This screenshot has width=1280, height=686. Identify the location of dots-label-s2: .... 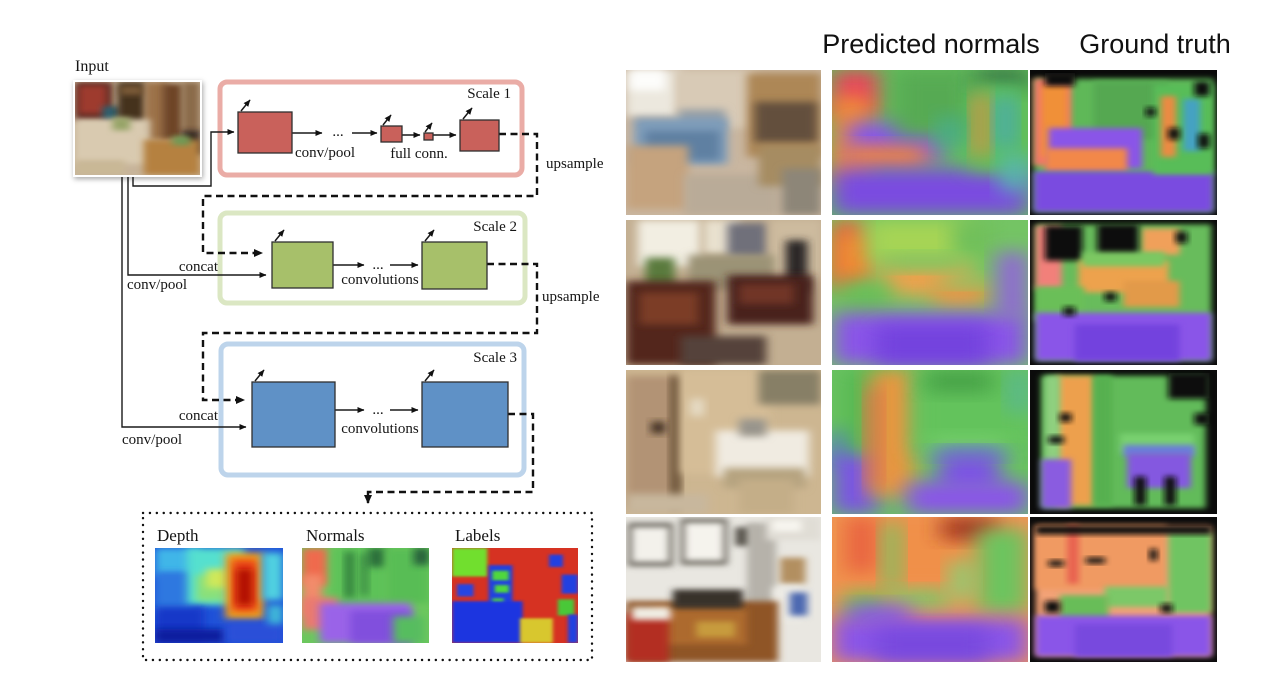
(377, 265).